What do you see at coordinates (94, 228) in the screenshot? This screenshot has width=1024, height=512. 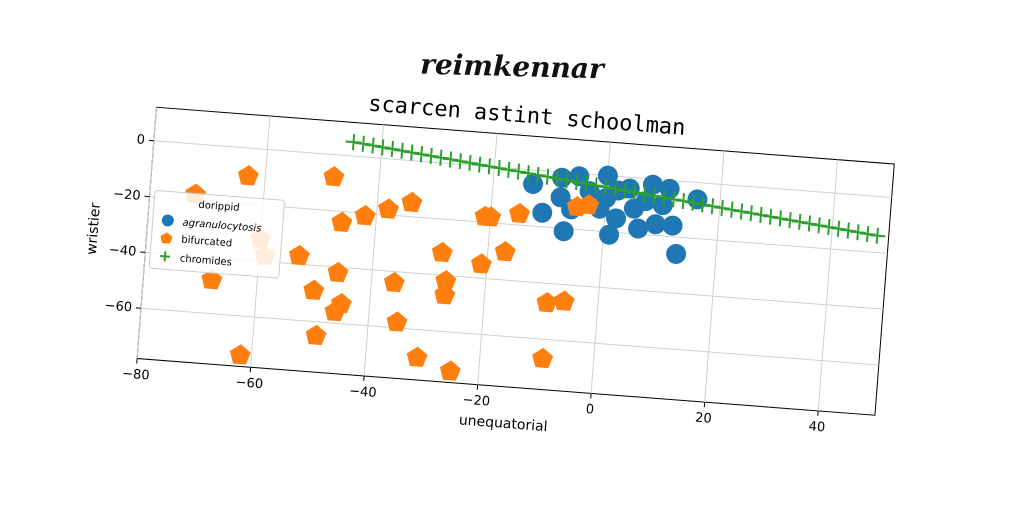 I see `y-axis-label: wristier` at bounding box center [94, 228].